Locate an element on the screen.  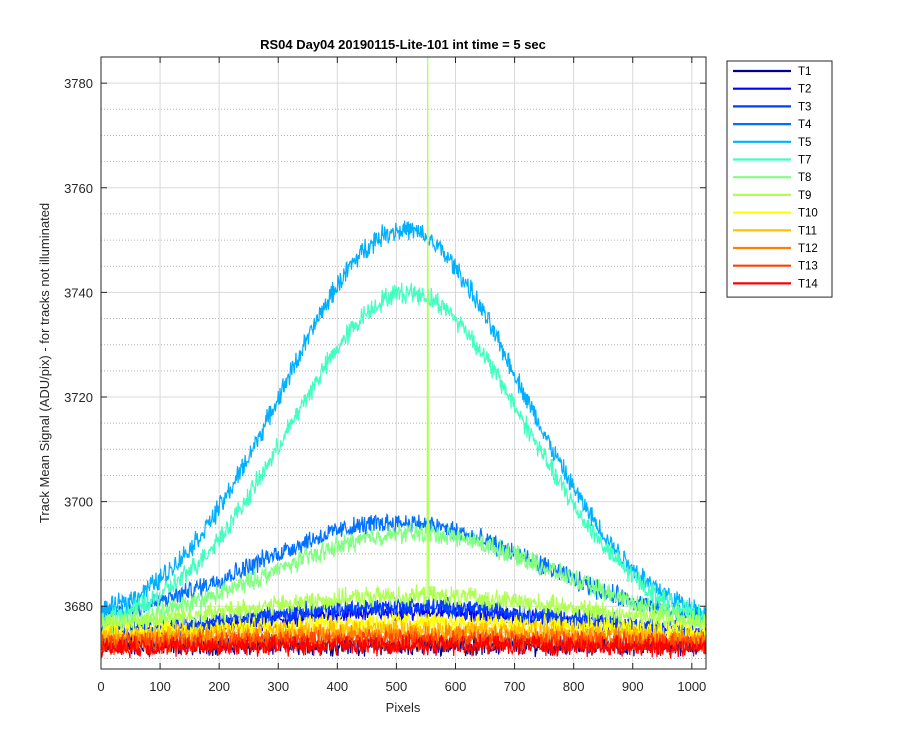
x-tick-label: 800 is located at coordinates (574, 686).